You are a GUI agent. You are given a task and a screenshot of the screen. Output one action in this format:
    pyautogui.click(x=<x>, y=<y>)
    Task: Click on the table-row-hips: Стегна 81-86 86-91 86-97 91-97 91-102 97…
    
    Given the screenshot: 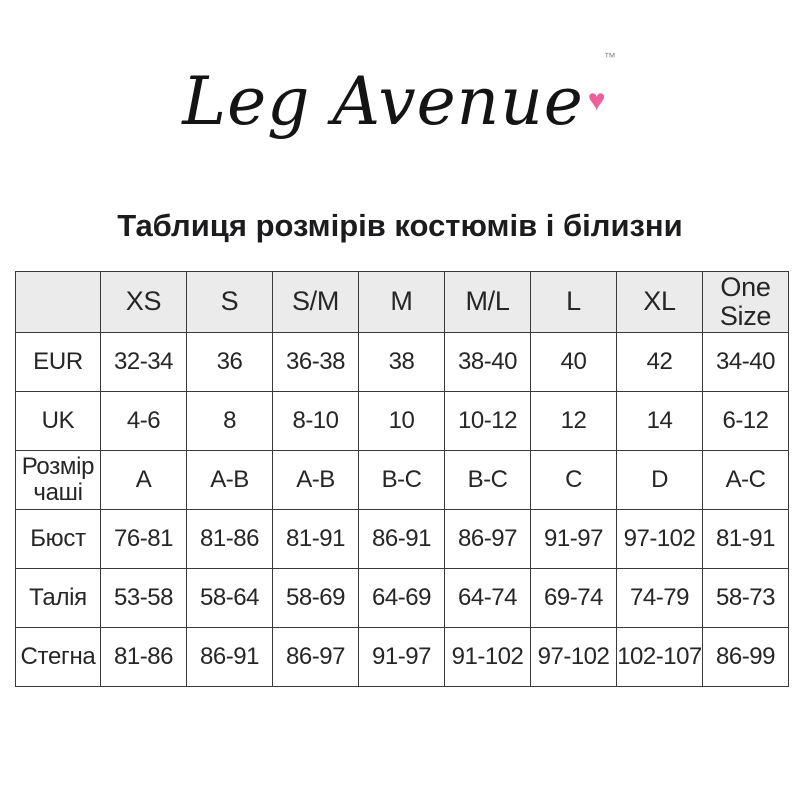 What is the action you would take?
    pyautogui.click(x=402, y=657)
    